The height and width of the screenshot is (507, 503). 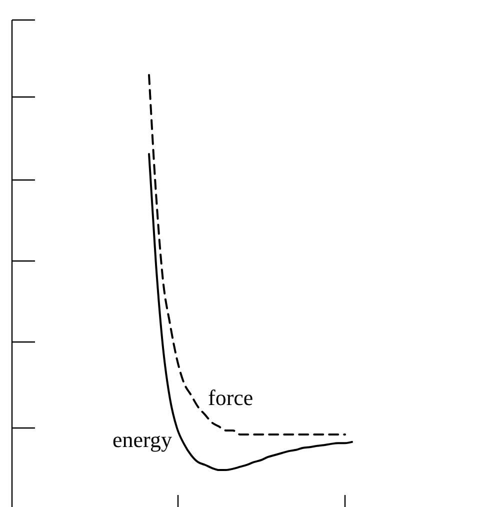 I want to click on series-label: force, so click(x=231, y=397).